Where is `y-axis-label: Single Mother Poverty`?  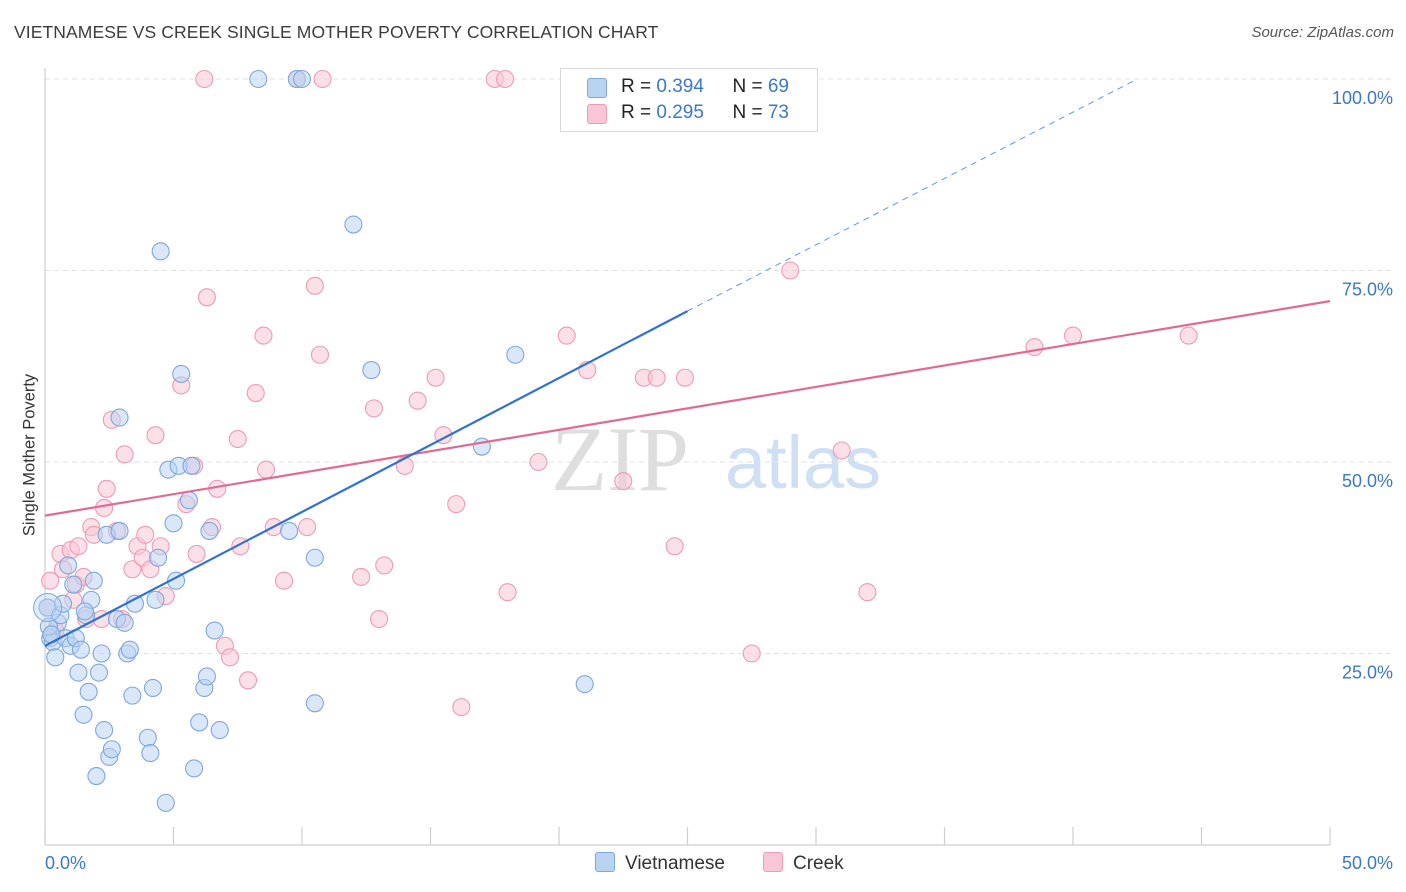
y-axis-label: Single Mother Poverty is located at coordinates (29, 455).